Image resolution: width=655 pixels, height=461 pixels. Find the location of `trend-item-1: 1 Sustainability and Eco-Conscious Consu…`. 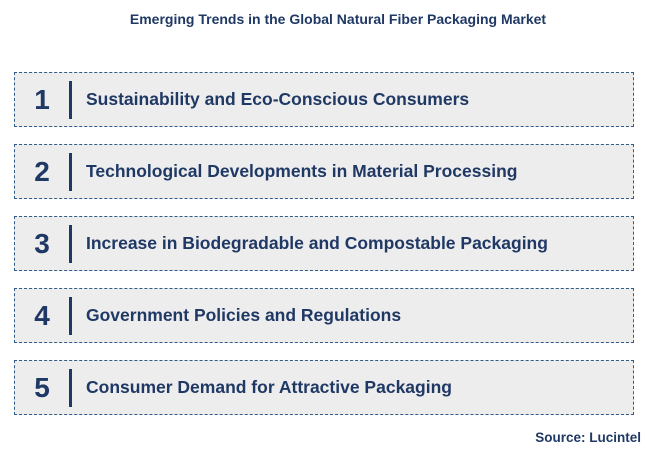

trend-item-1: 1 Sustainability and Eco-Conscious Consu… is located at coordinates (324, 99).